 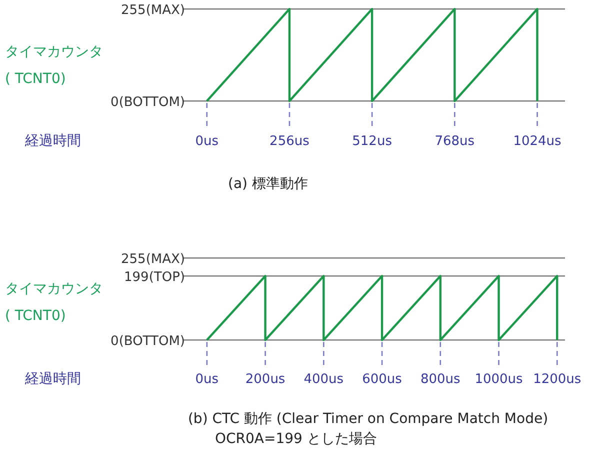 I want to click on x-tick-label: 512us, so click(x=372, y=141).